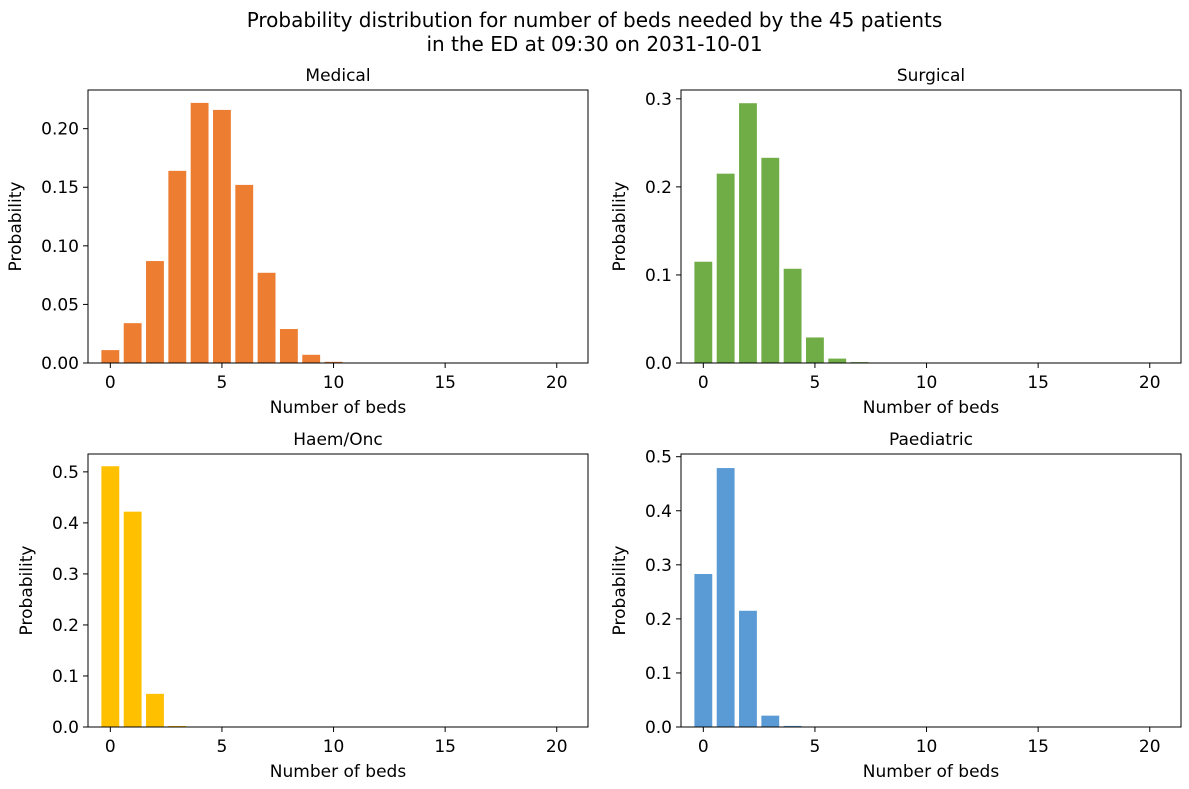  What do you see at coordinates (815, 383) in the screenshot?
I see `x-tick-label-surgical-5: 5` at bounding box center [815, 383].